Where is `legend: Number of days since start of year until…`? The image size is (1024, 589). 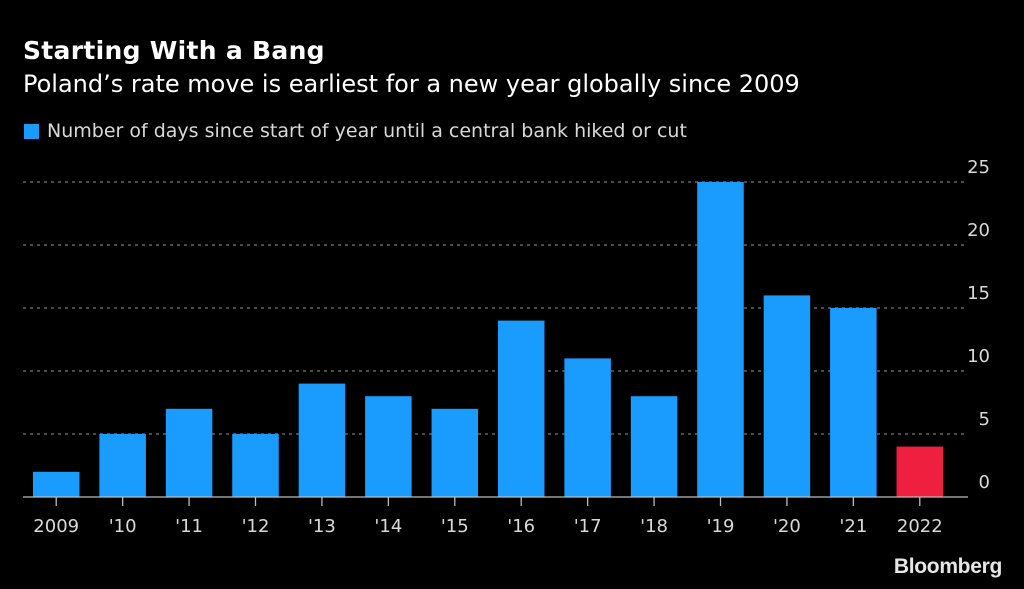 legend: Number of days since start of year until… is located at coordinates (355, 131).